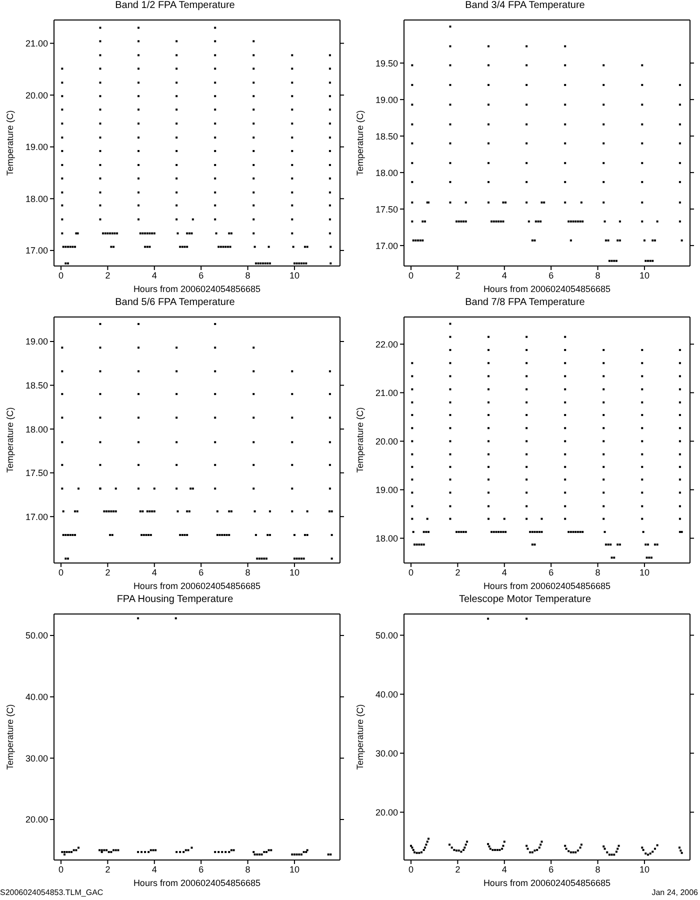 This screenshot has width=700, height=900. I want to click on chart-title: Band 5/6 FPA Temperature, so click(175, 303).